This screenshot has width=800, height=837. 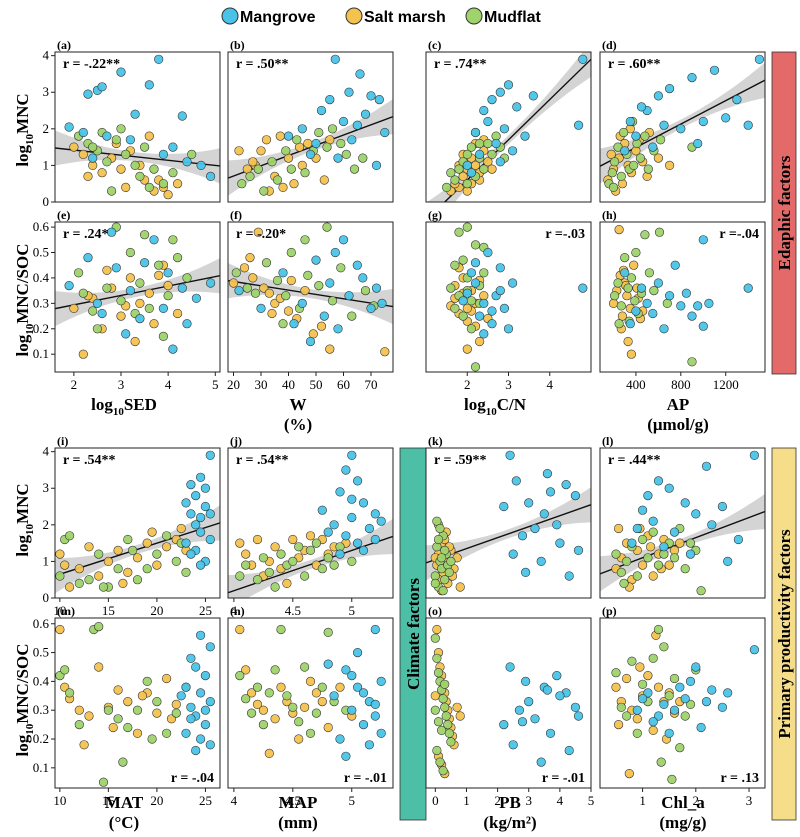 I want to click on xlabel-sed-post: SED, so click(x=140, y=404).